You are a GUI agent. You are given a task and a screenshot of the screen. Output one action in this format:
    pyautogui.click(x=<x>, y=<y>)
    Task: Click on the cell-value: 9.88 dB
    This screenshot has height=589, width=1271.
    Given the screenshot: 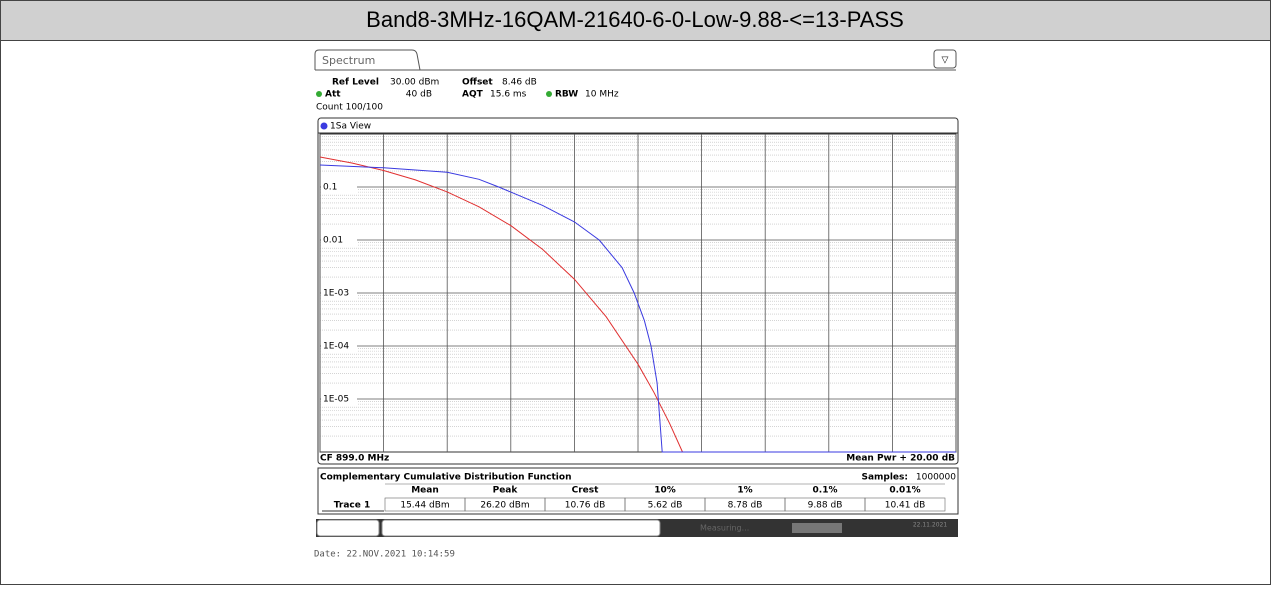 What is the action you would take?
    pyautogui.click(x=825, y=506)
    